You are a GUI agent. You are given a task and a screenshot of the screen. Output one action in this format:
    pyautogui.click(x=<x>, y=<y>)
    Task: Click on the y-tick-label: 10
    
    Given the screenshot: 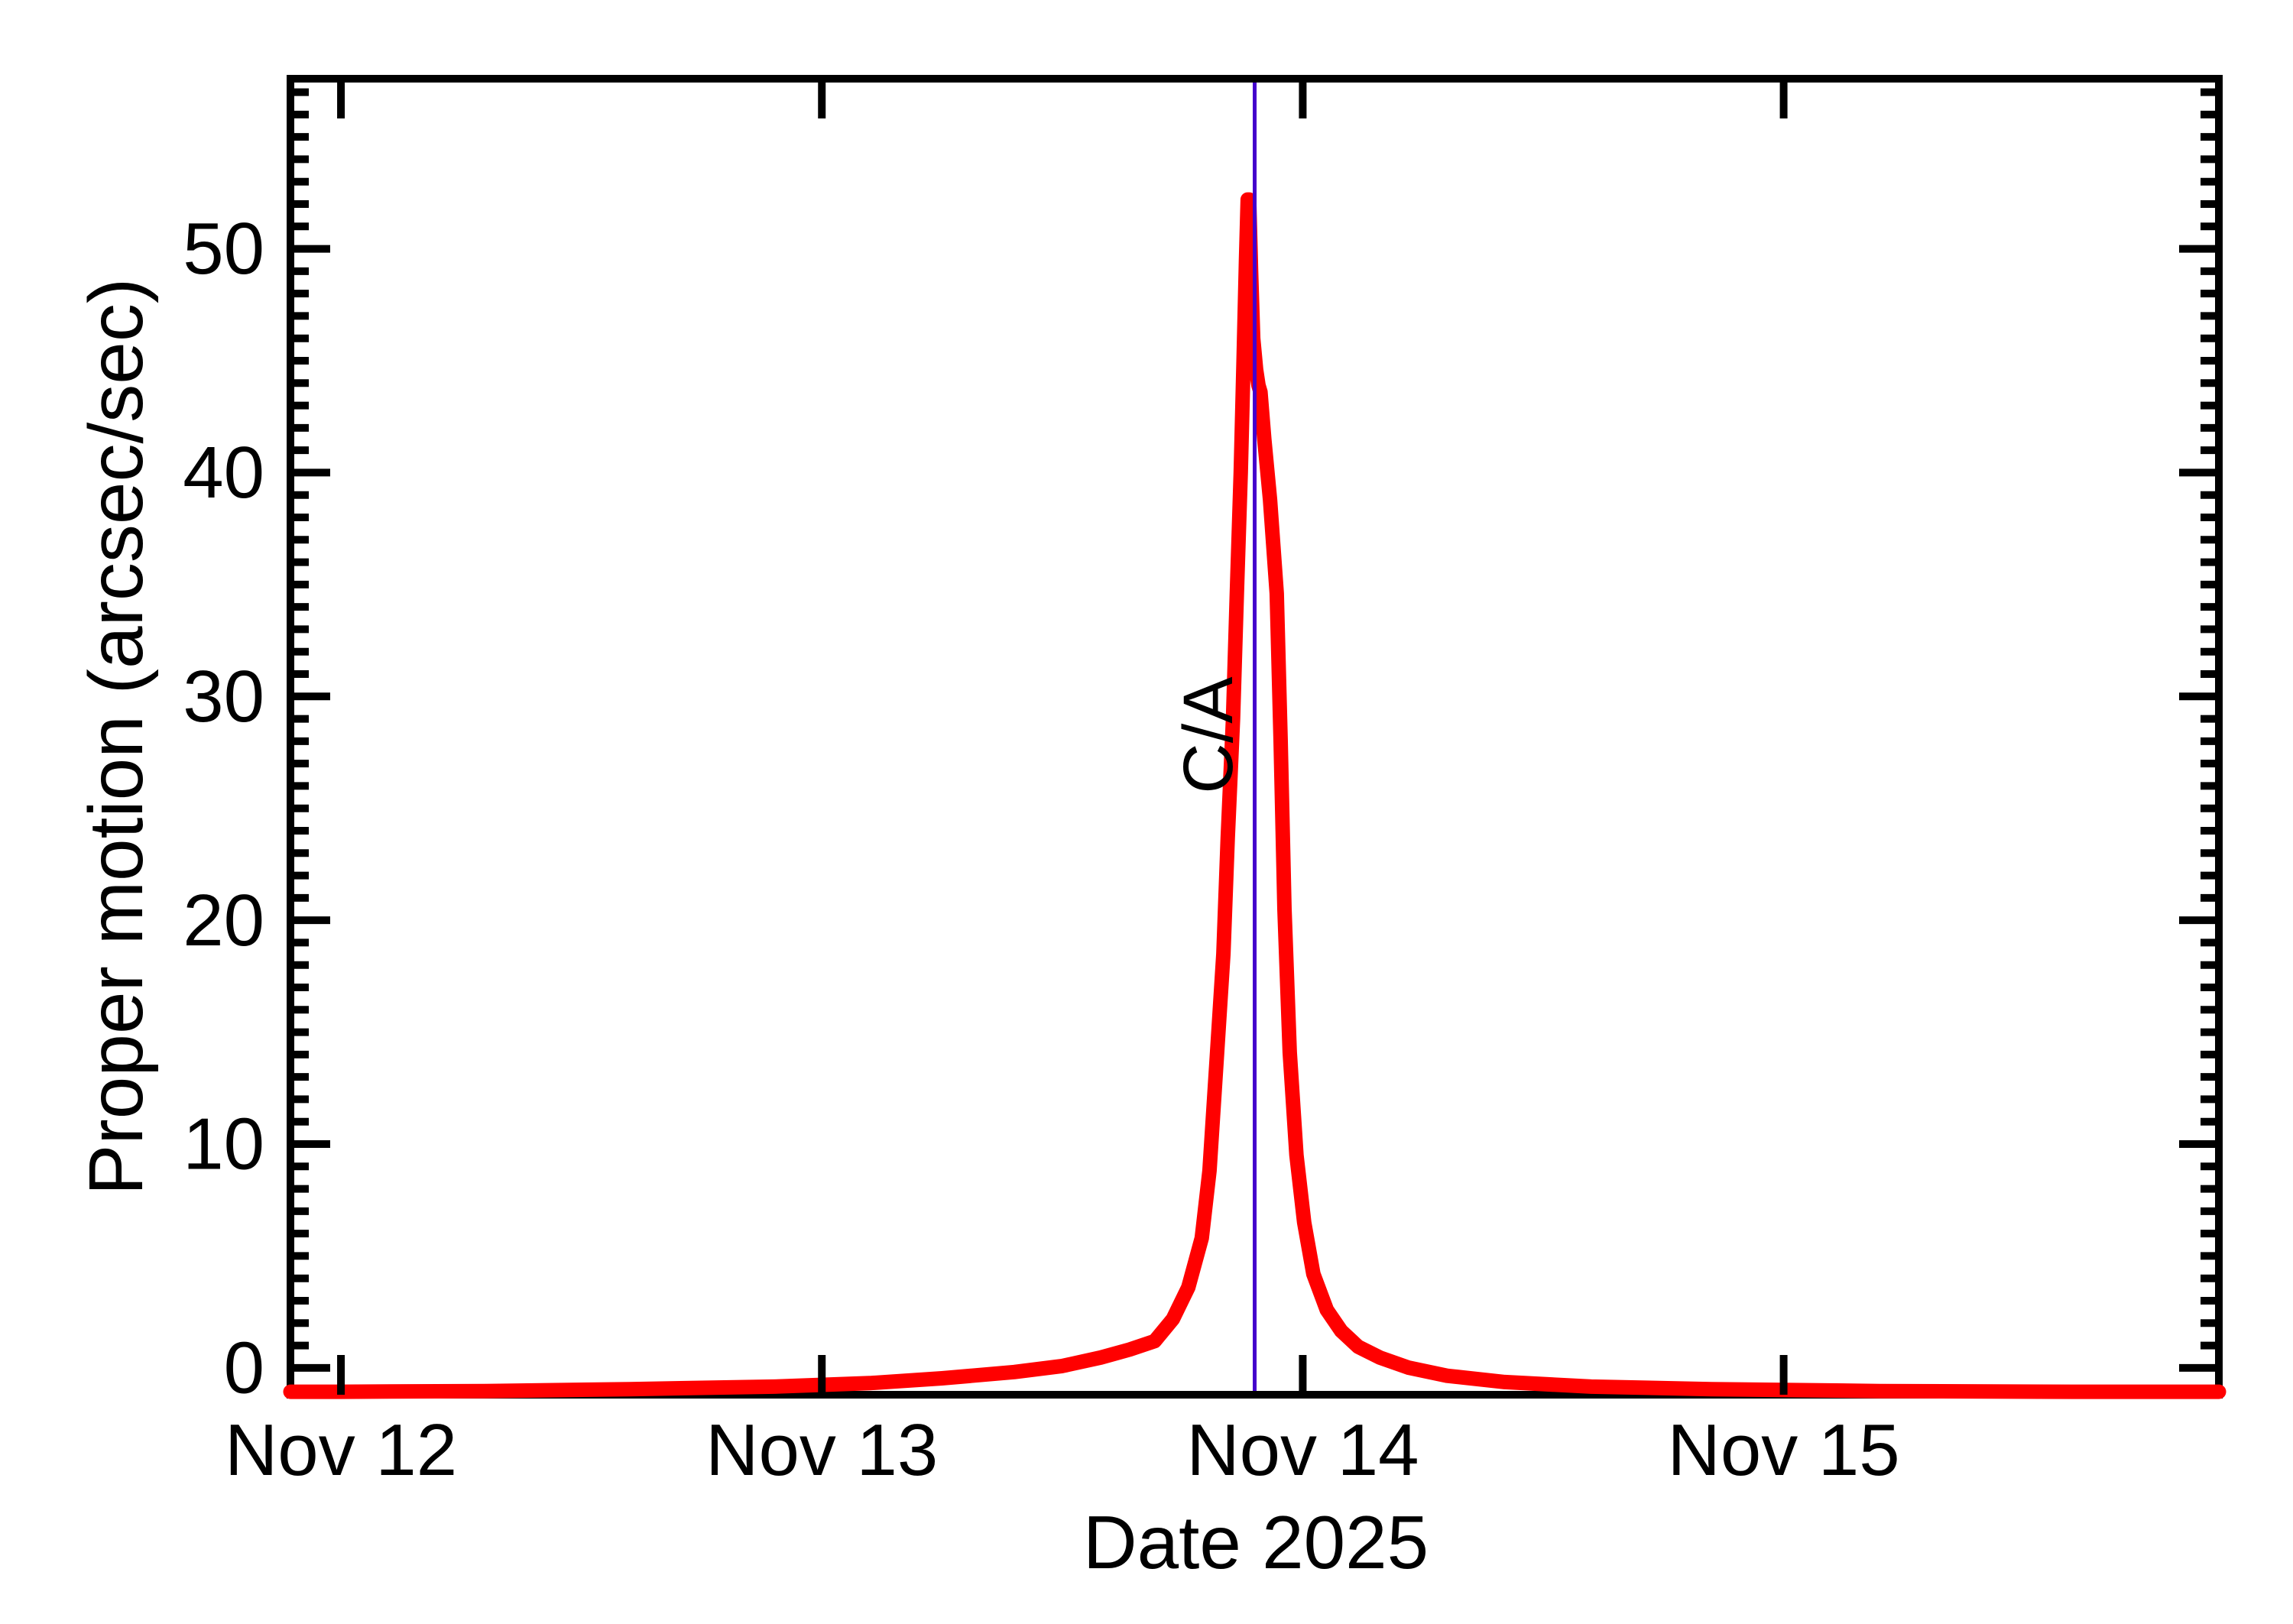 What is the action you would take?
    pyautogui.click(x=223, y=1144)
    